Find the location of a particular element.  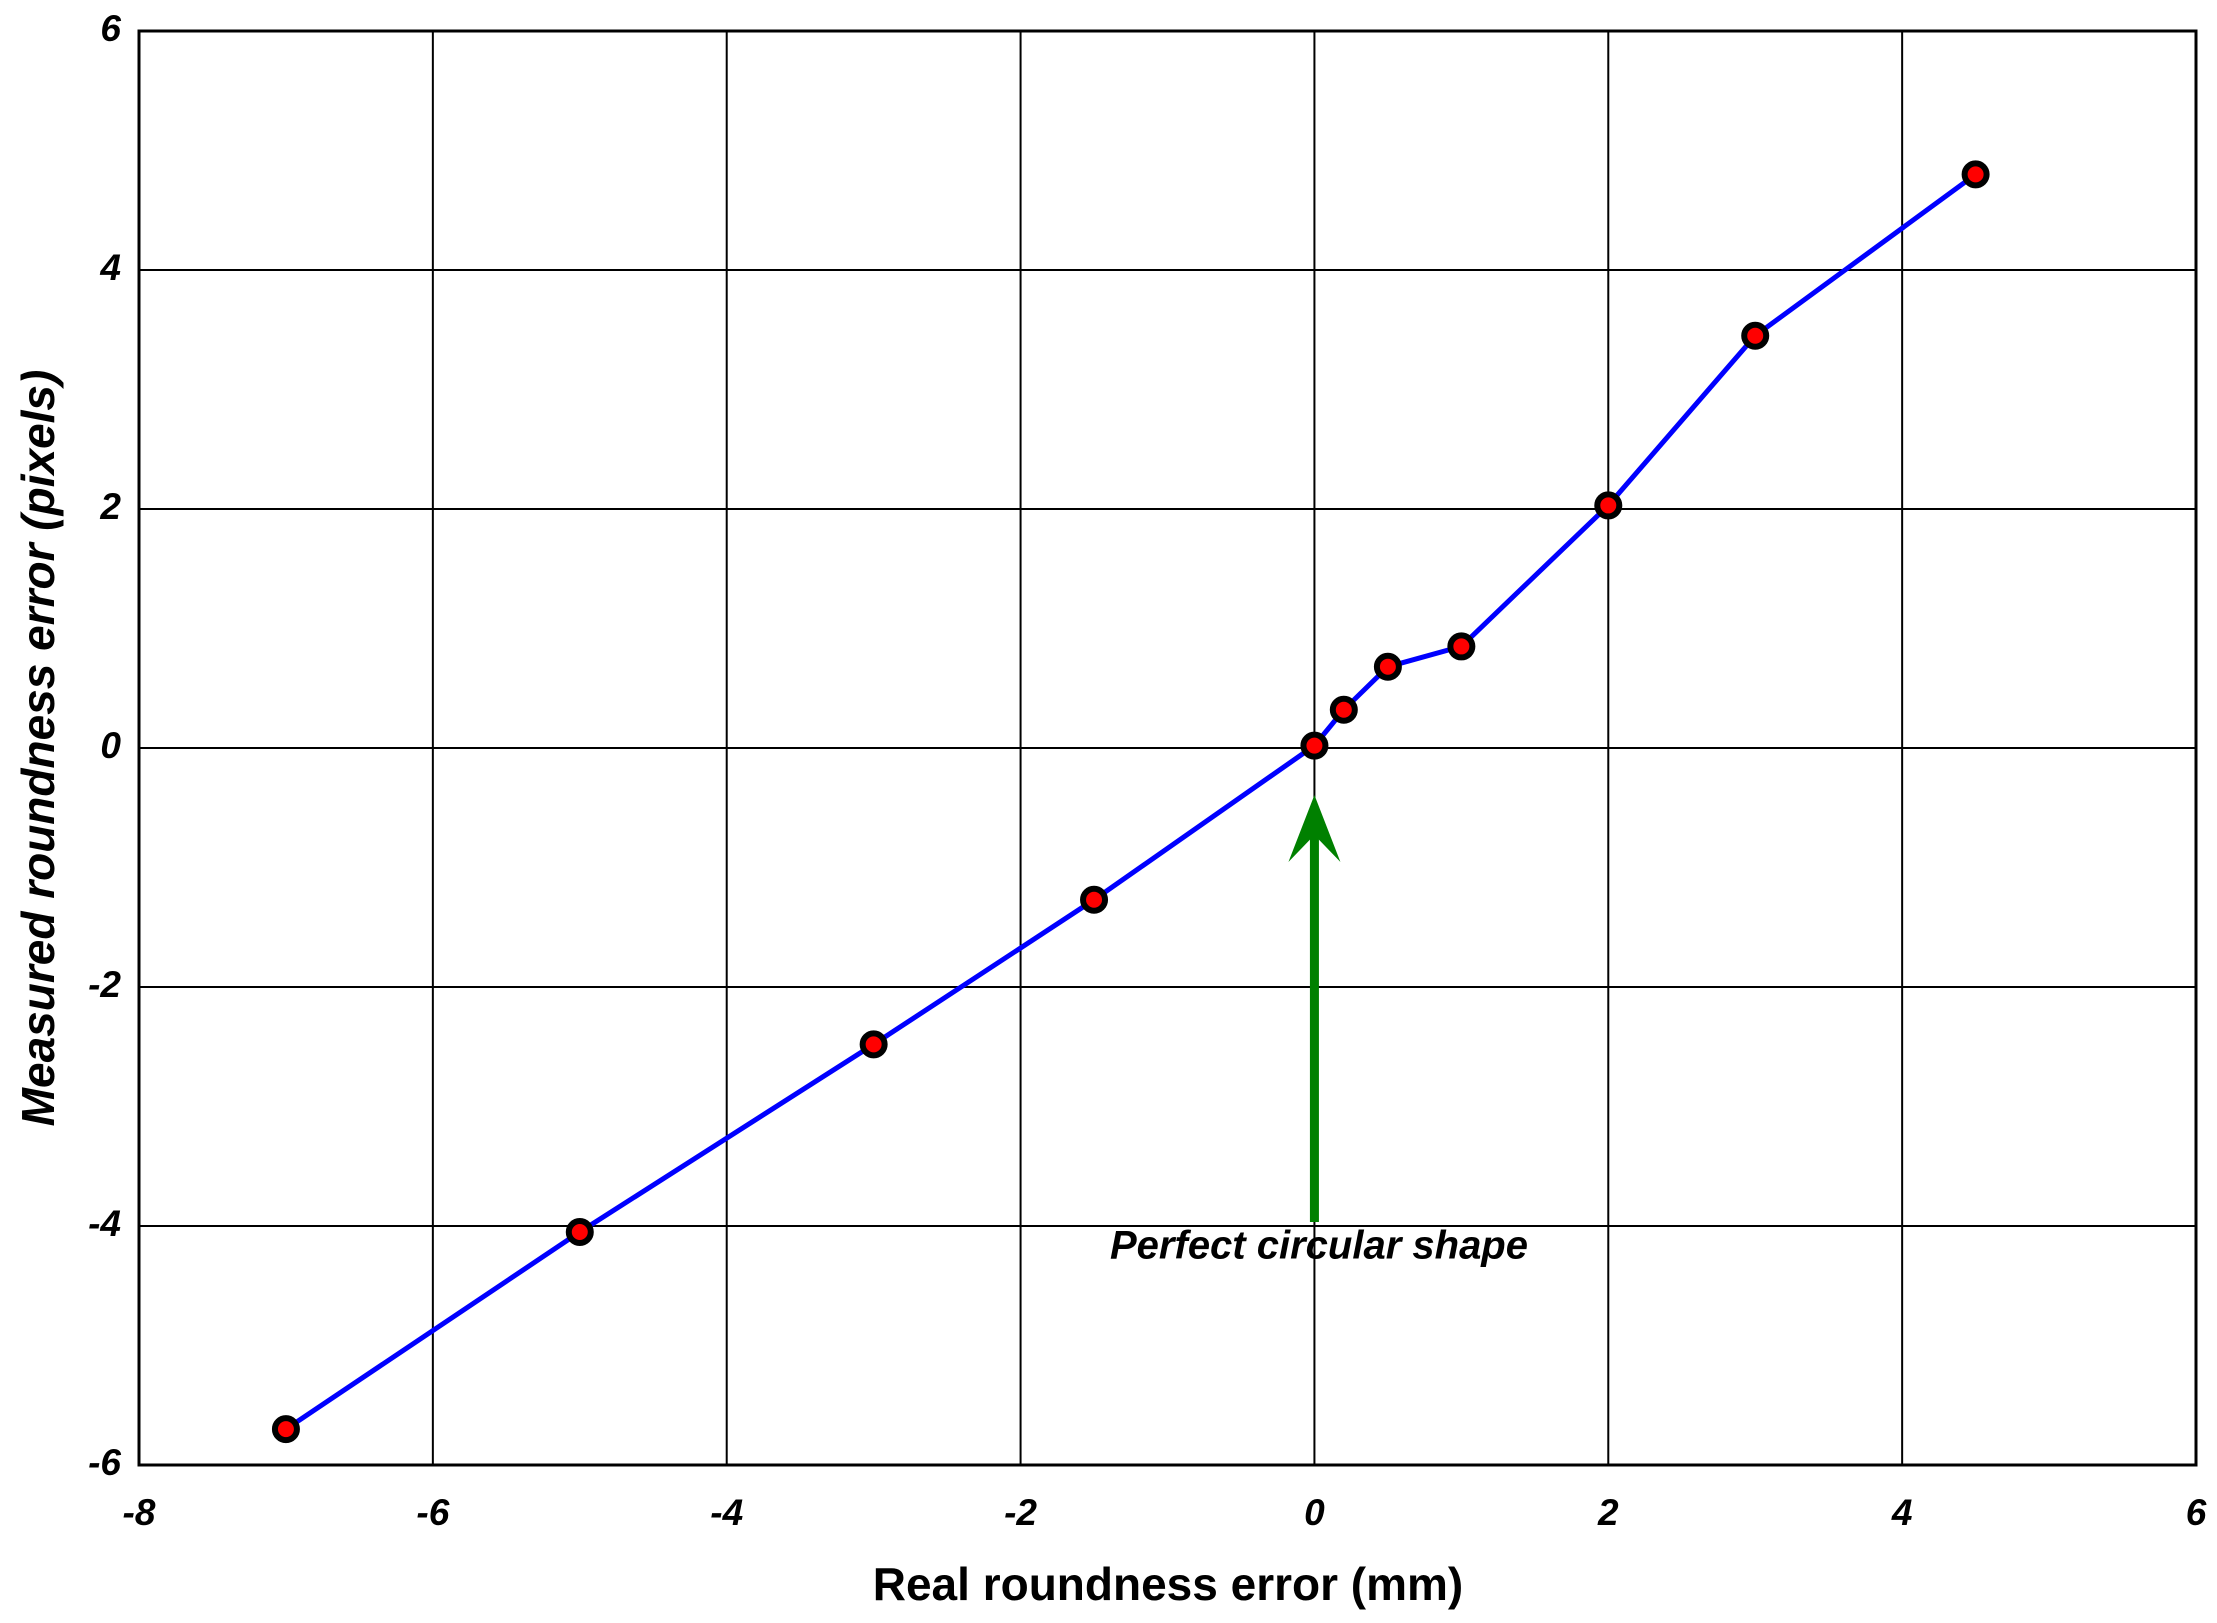

y-tick-label: -6 is located at coordinates (104, 1462).